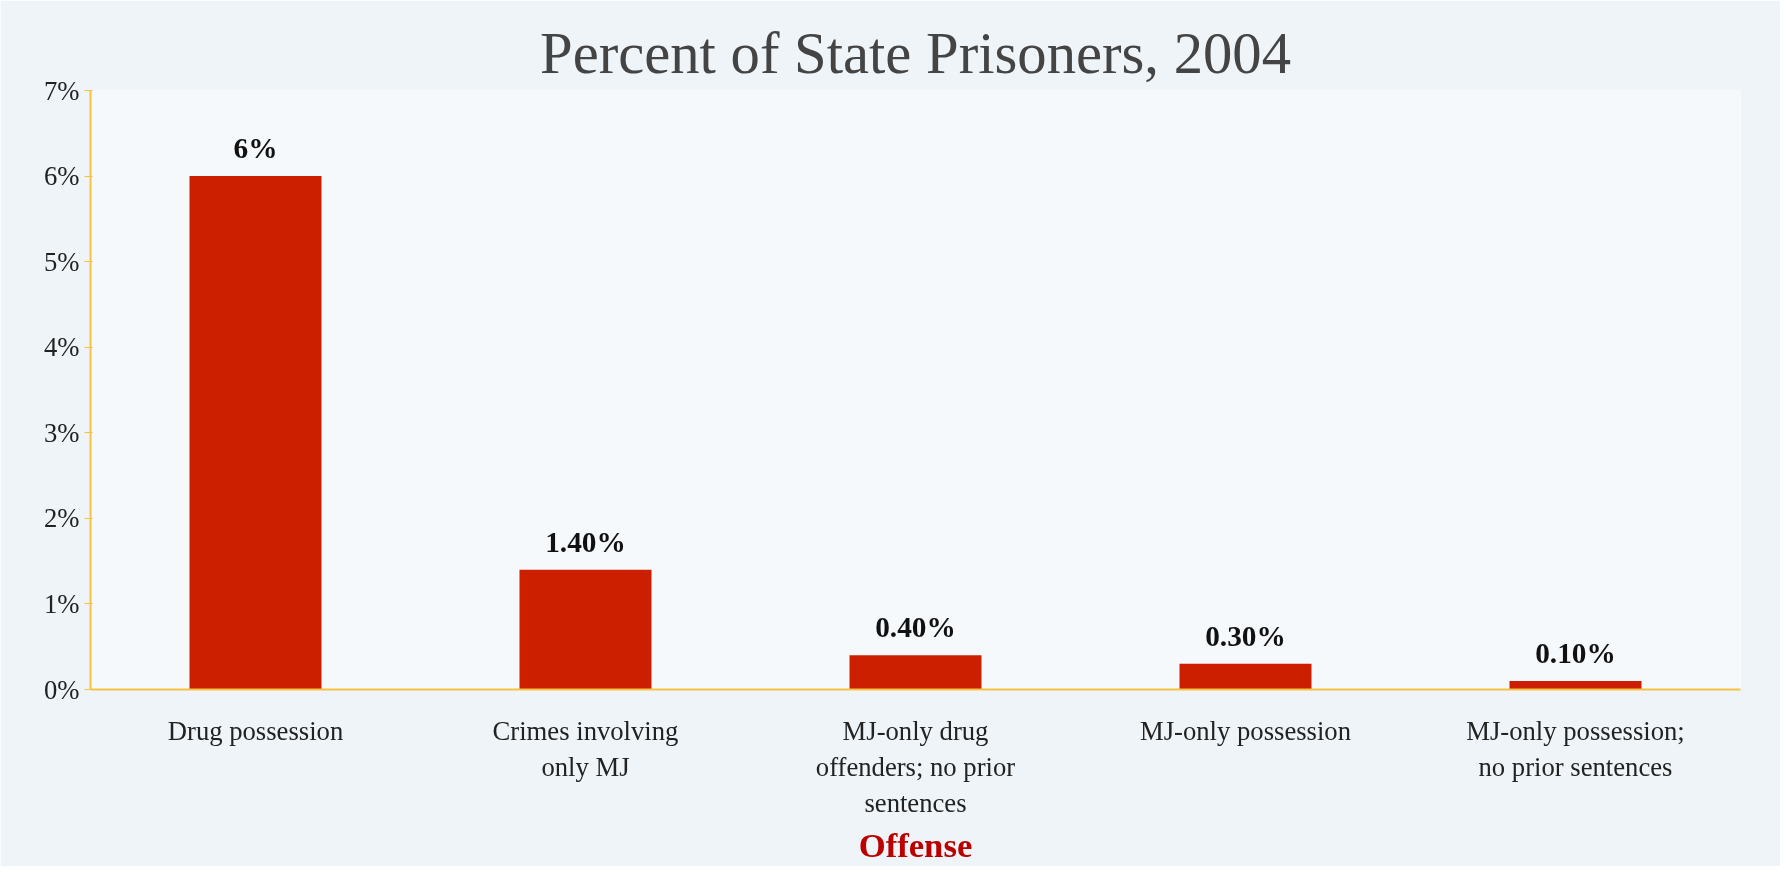 The image size is (1786, 872). Describe the element at coordinates (61, 432) in the screenshot. I see `y-tick-label: 3%` at that location.